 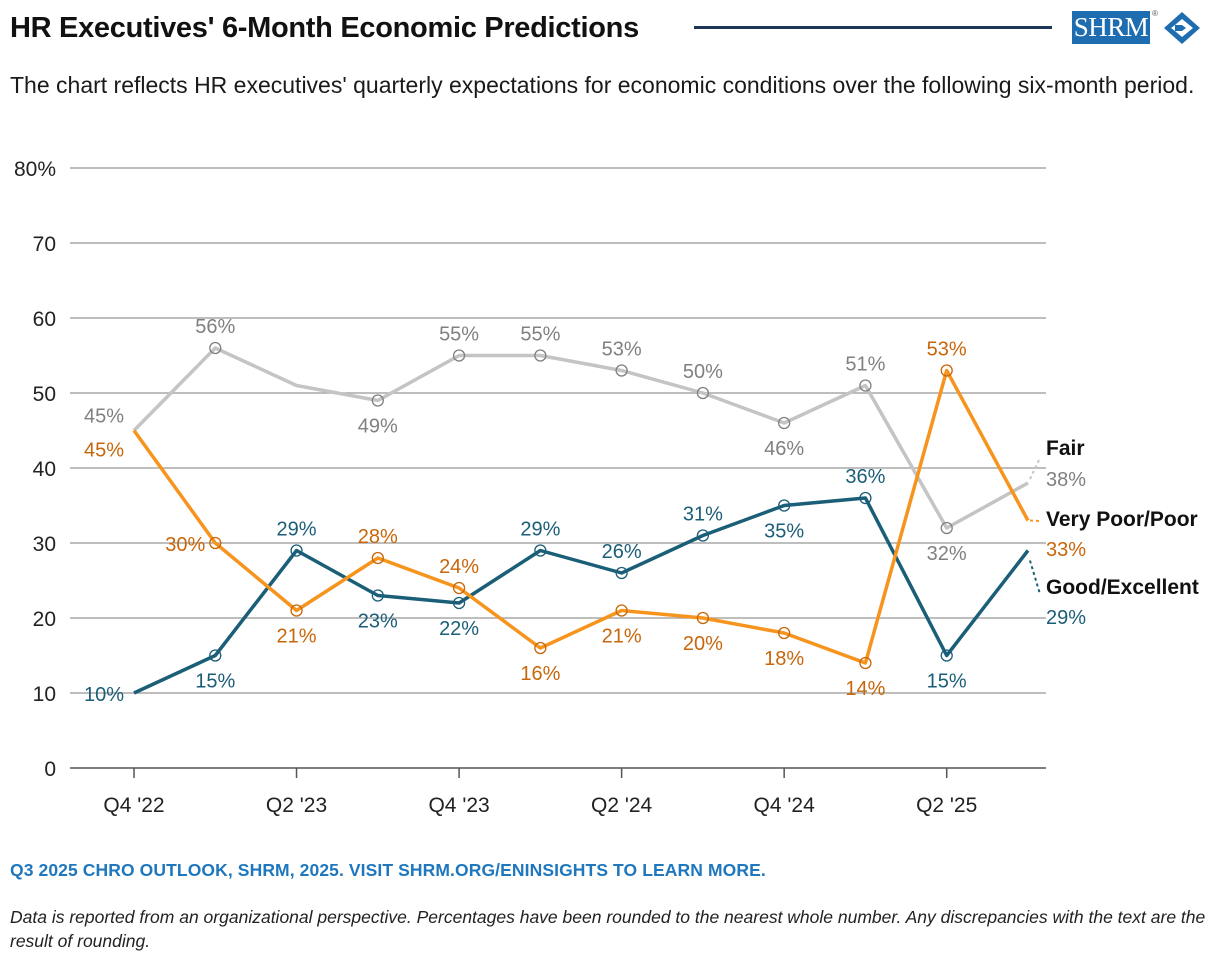 I want to click on y-tick-label: 30, so click(x=44, y=544).